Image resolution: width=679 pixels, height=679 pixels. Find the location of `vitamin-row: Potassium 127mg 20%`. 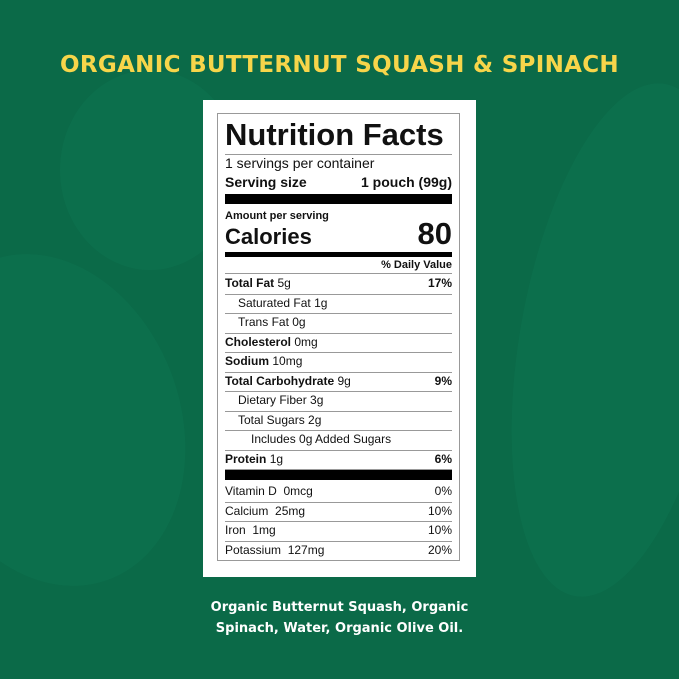

vitamin-row: Potassium 127mg 20% is located at coordinates (338, 551).